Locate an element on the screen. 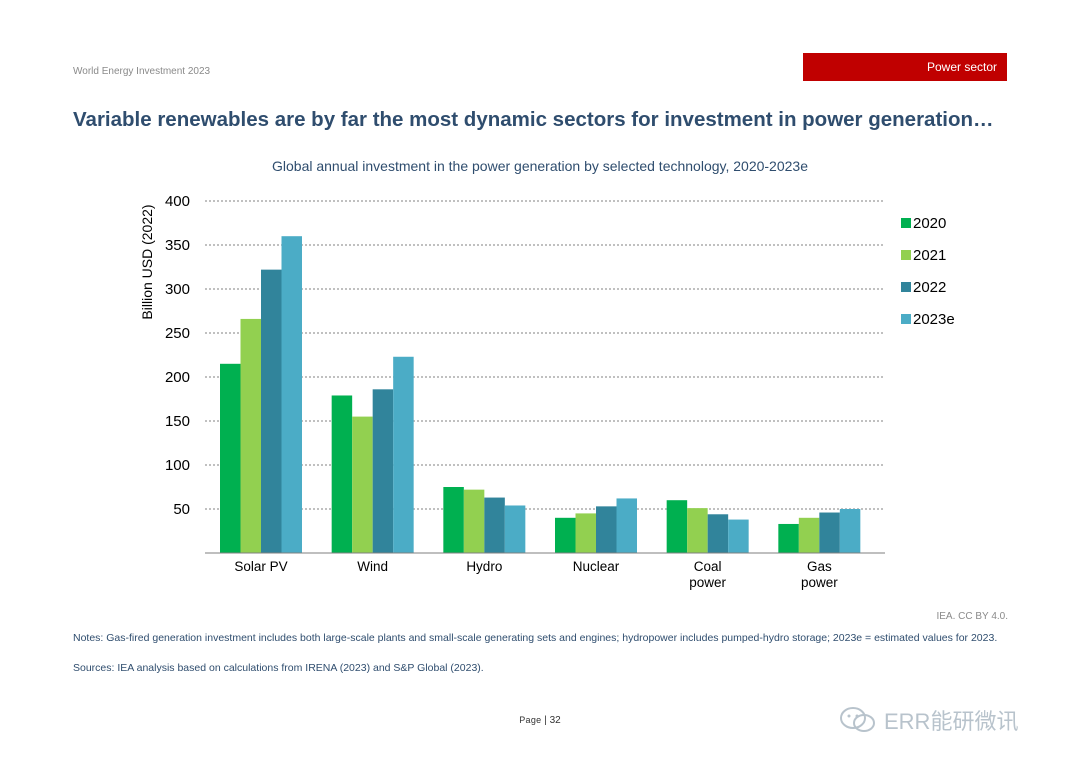  chart-legend: 2020 2021 2022 2023e is located at coordinates (928, 271).